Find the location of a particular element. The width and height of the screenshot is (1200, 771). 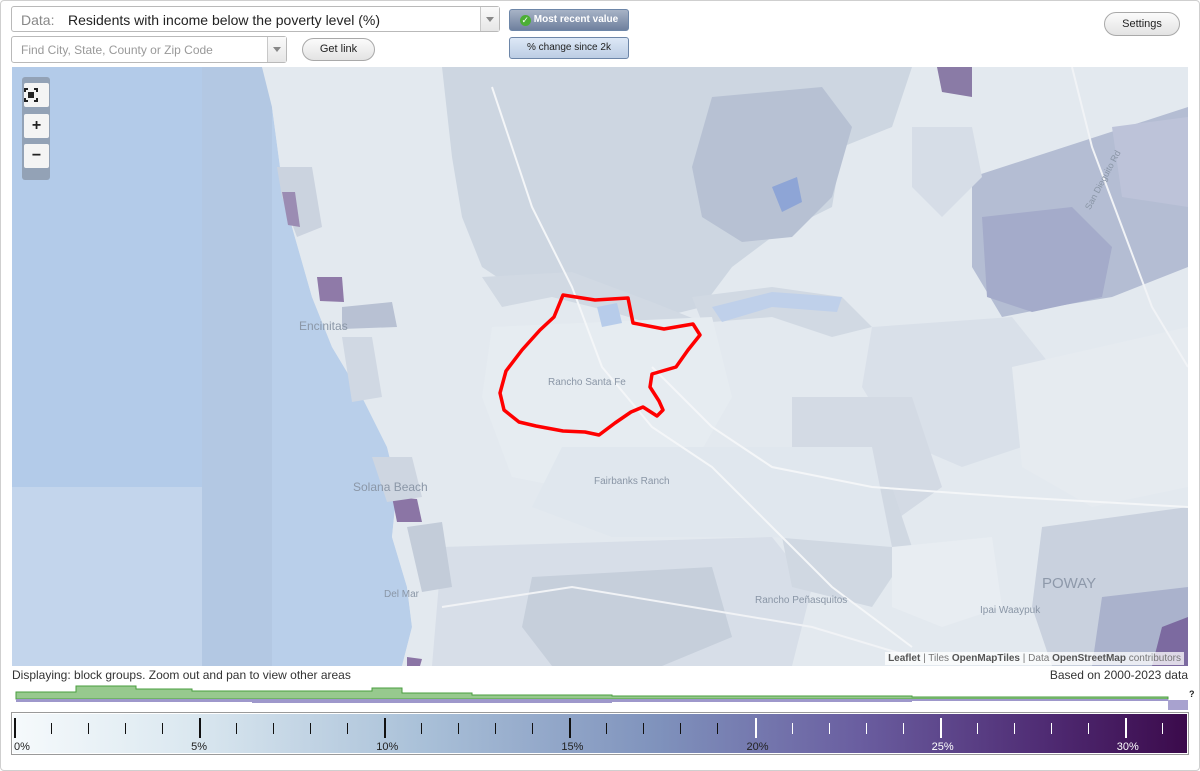

zoom-out-button: − is located at coordinates (36, 156).